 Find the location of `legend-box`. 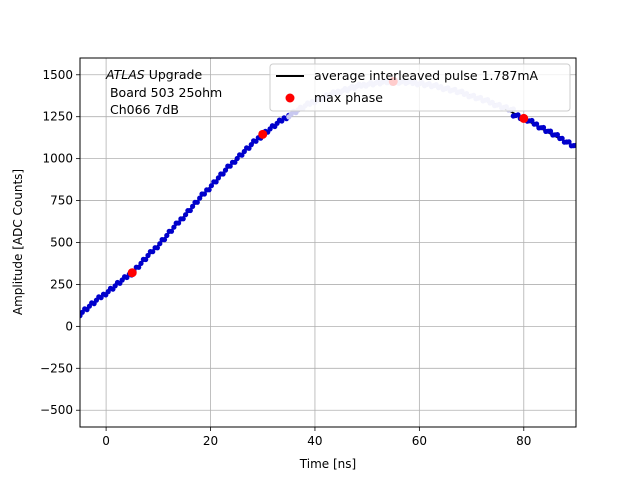

legend-box is located at coordinates (420, 87).